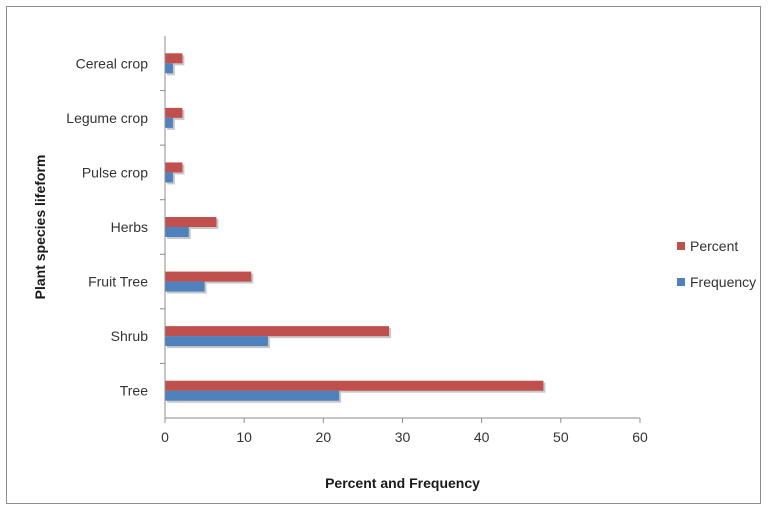 This screenshot has width=769, height=510. What do you see at coordinates (191, 222) in the screenshot?
I see `bar-percent-herbs` at bounding box center [191, 222].